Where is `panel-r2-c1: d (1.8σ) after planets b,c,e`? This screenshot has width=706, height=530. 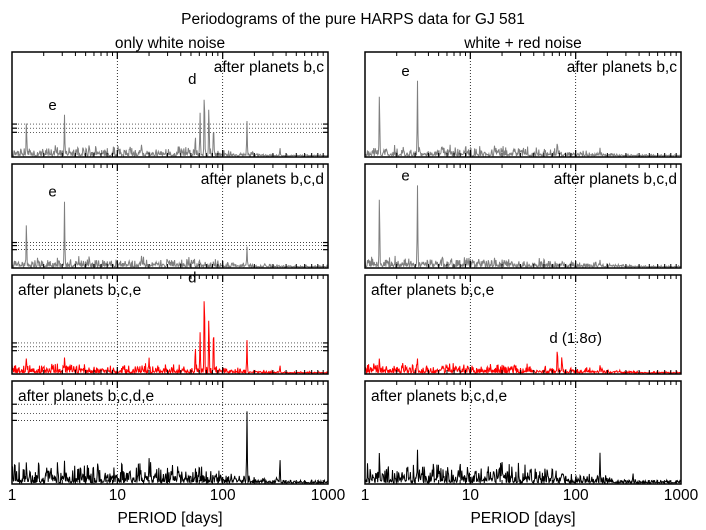 panel-r2-c1: d (1.8σ) after planets b,c,e is located at coordinates (523, 324).